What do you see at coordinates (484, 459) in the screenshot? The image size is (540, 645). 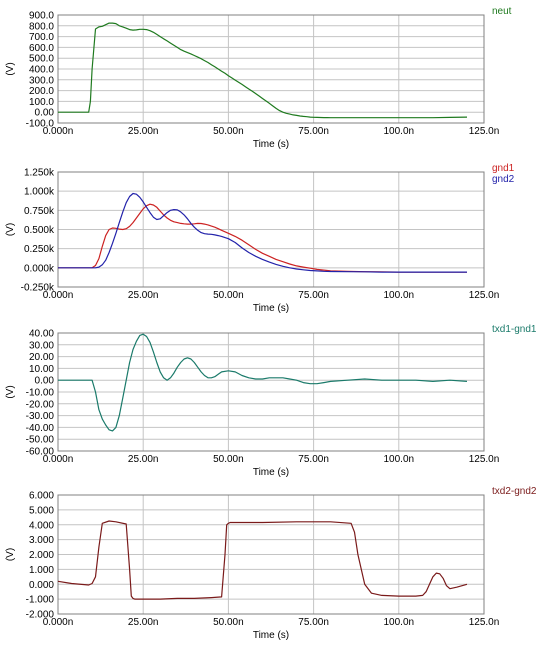 I see `chart-3-x-tick-label: 125.0n` at bounding box center [484, 459].